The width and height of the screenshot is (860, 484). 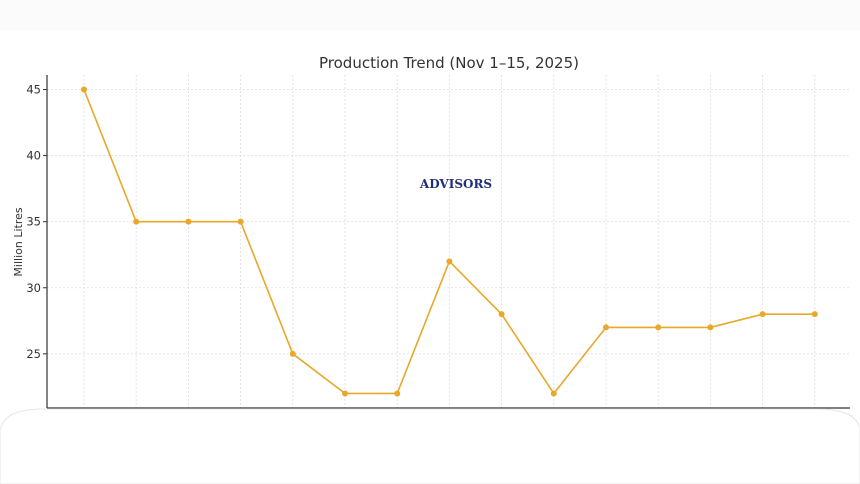 I want to click on watermark-logo: ADVISORS, so click(x=455, y=184).